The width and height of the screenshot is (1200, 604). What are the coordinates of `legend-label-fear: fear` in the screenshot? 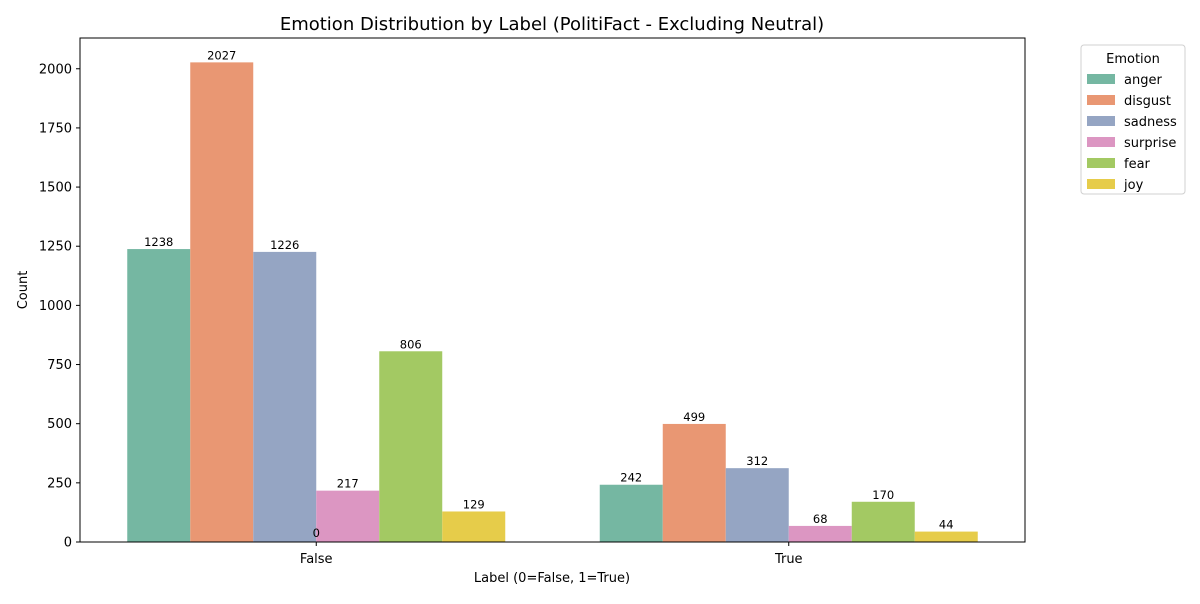 It's located at (1137, 164).